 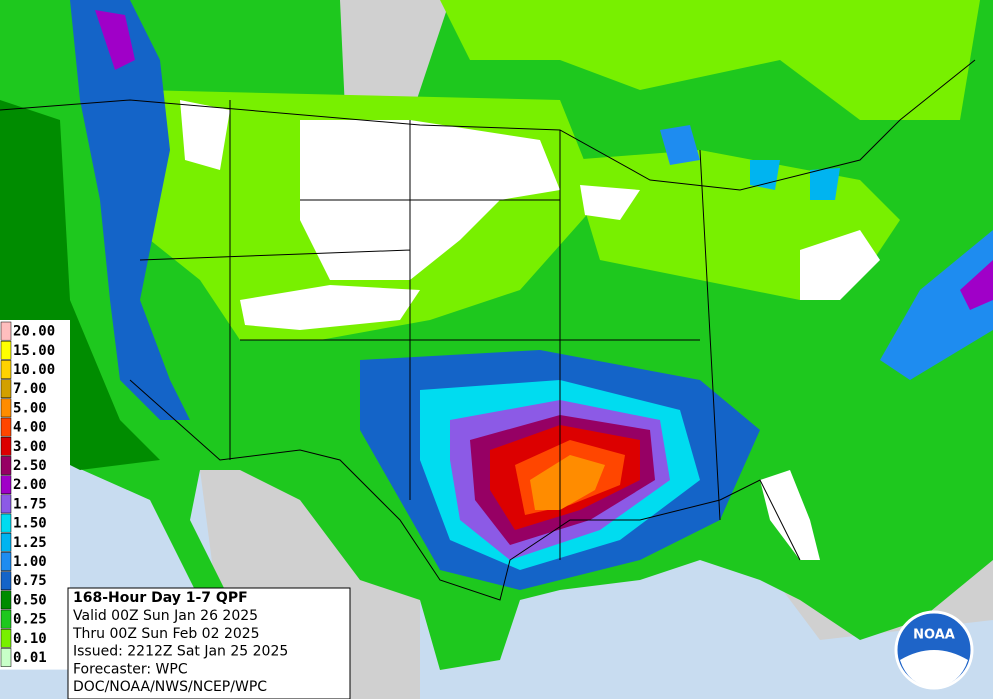 What do you see at coordinates (34, 332) in the screenshot?
I see `legend-label: 20.00` at bounding box center [34, 332].